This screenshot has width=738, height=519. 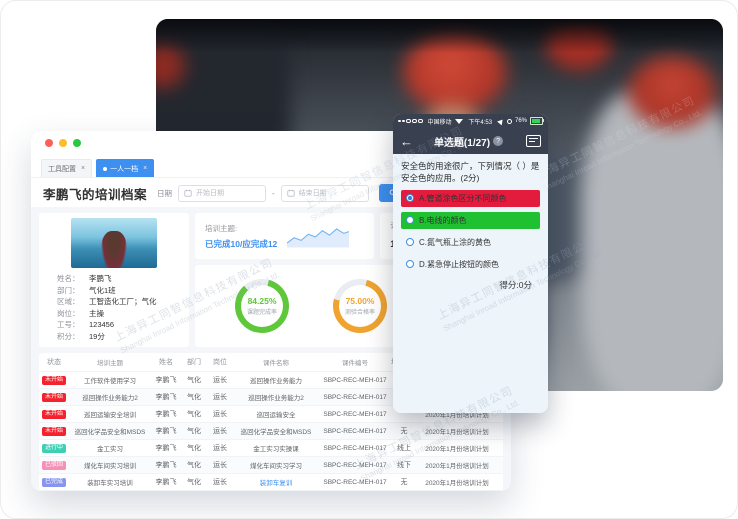 I want to click on profile-field-value: 123456, so click(x=102, y=324).